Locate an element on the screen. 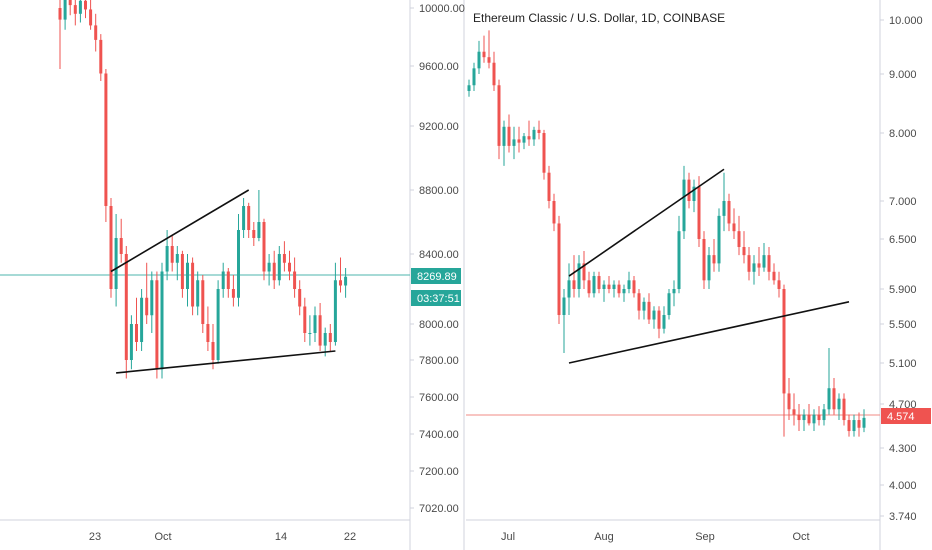 The height and width of the screenshot is (550, 932). right-y-tick-label: 7.000 is located at coordinates (903, 202).